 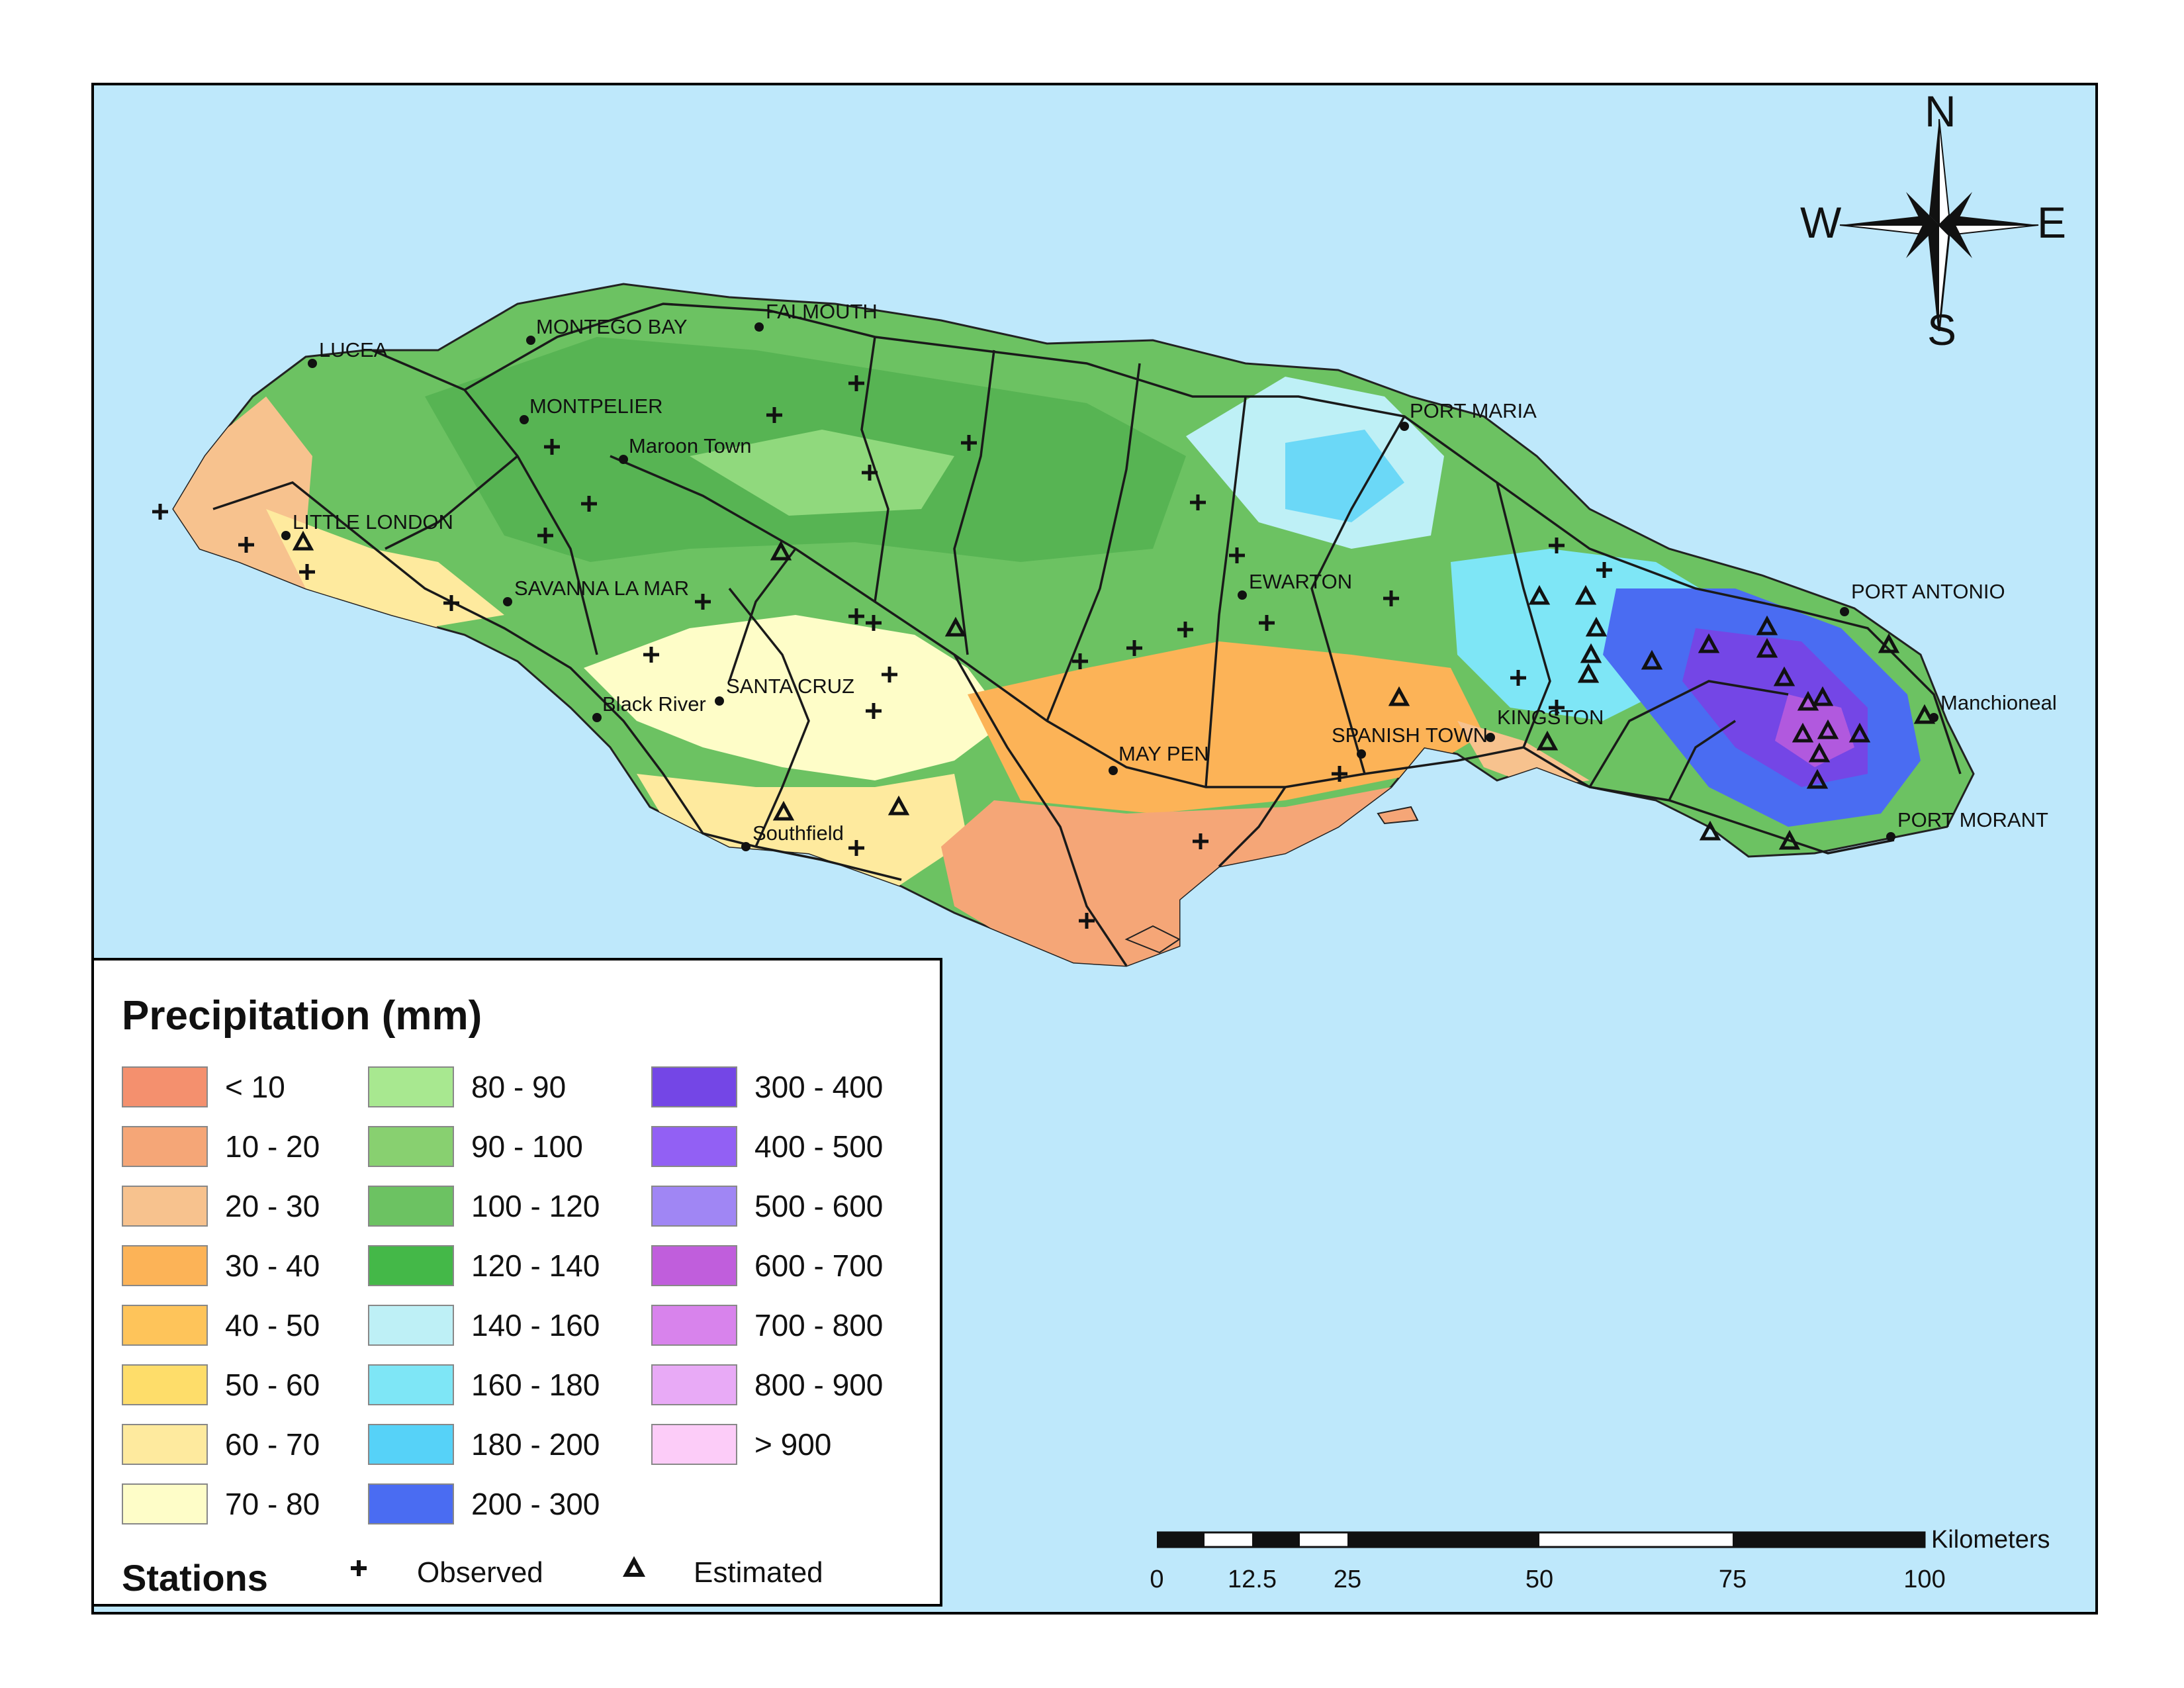 What do you see at coordinates (719, 701) in the screenshot?
I see `town-dot-santa-cruz` at bounding box center [719, 701].